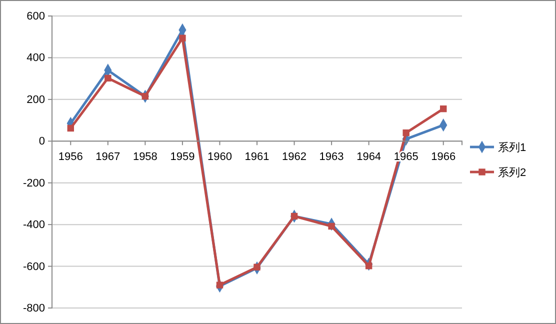 The image size is (556, 324). What do you see at coordinates (41, 142) in the screenshot?
I see `y-tick-label: 0` at bounding box center [41, 142].